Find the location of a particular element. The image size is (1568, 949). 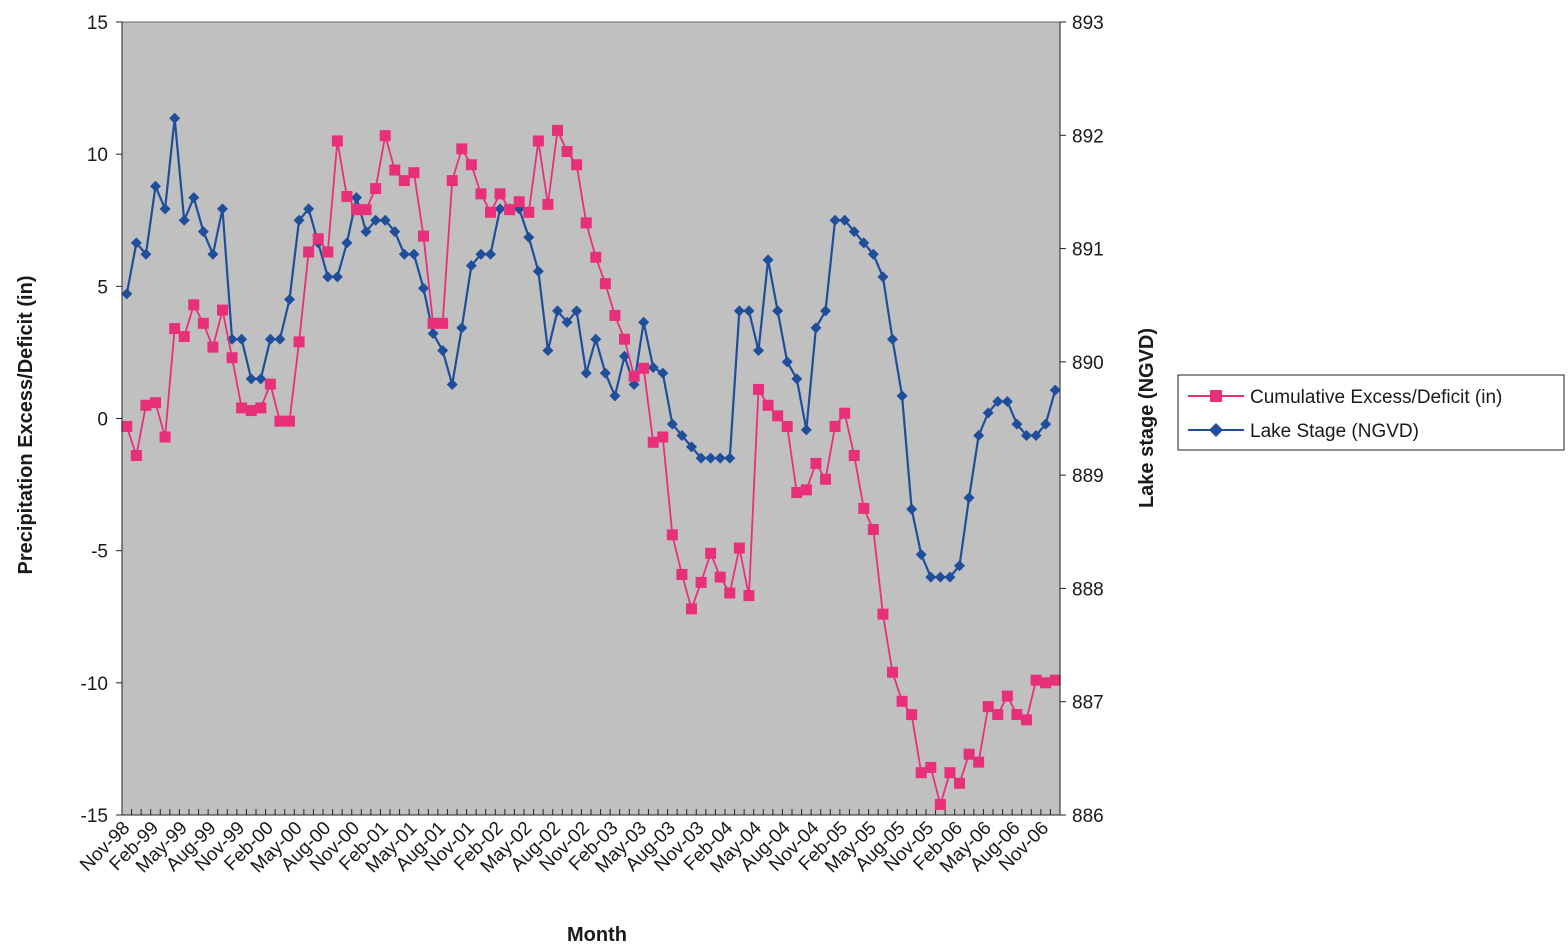

y-tick-label: -10 is located at coordinates (94, 684).